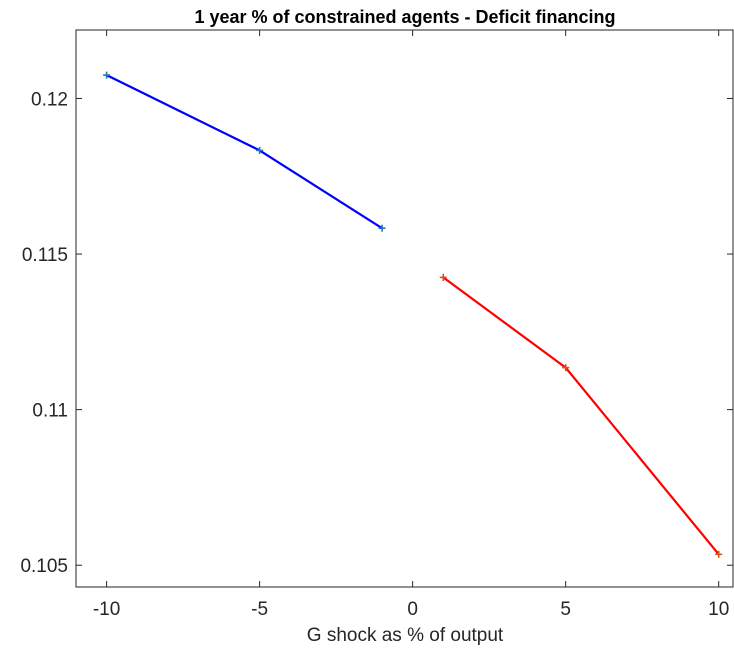  Describe the element at coordinates (45, 255) in the screenshot. I see `y-tick-label: 0.115` at that location.